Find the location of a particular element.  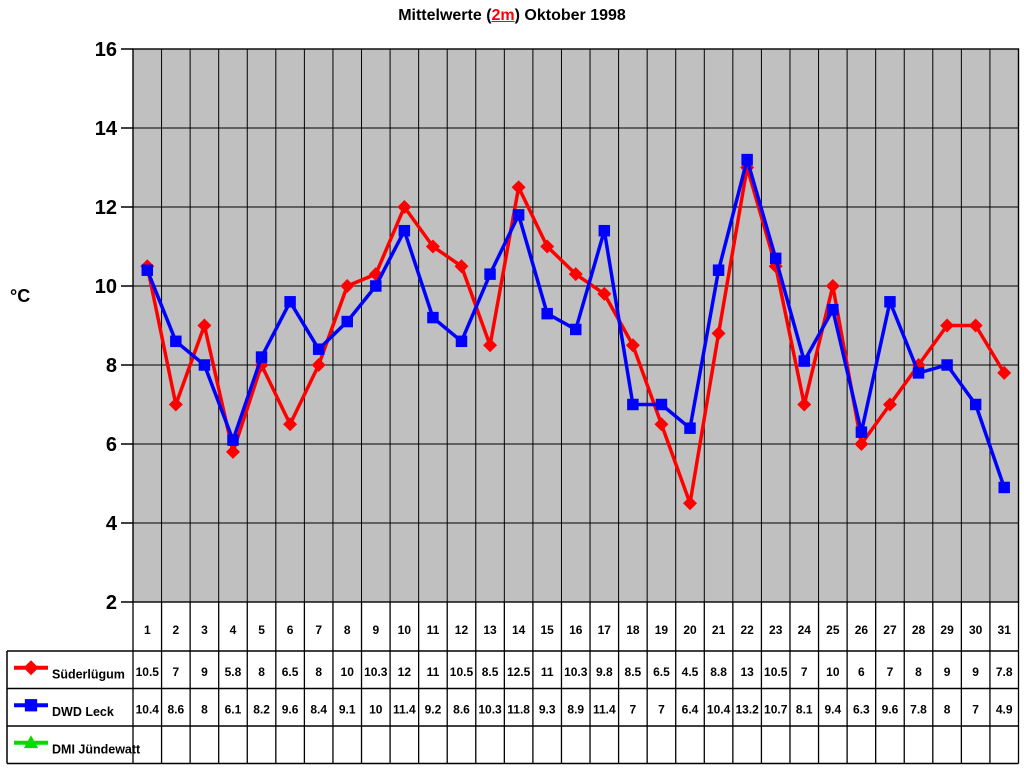

x-category-label: 30 is located at coordinates (976, 630).